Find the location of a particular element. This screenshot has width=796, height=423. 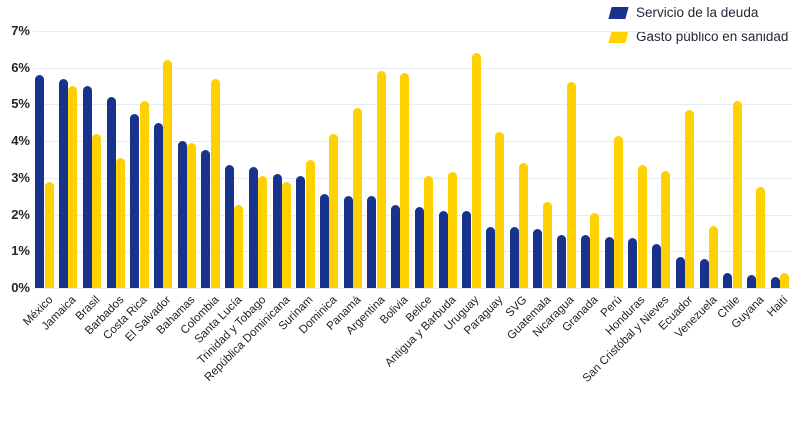

y-axis-tick-label: 6% is located at coordinates (20, 67).